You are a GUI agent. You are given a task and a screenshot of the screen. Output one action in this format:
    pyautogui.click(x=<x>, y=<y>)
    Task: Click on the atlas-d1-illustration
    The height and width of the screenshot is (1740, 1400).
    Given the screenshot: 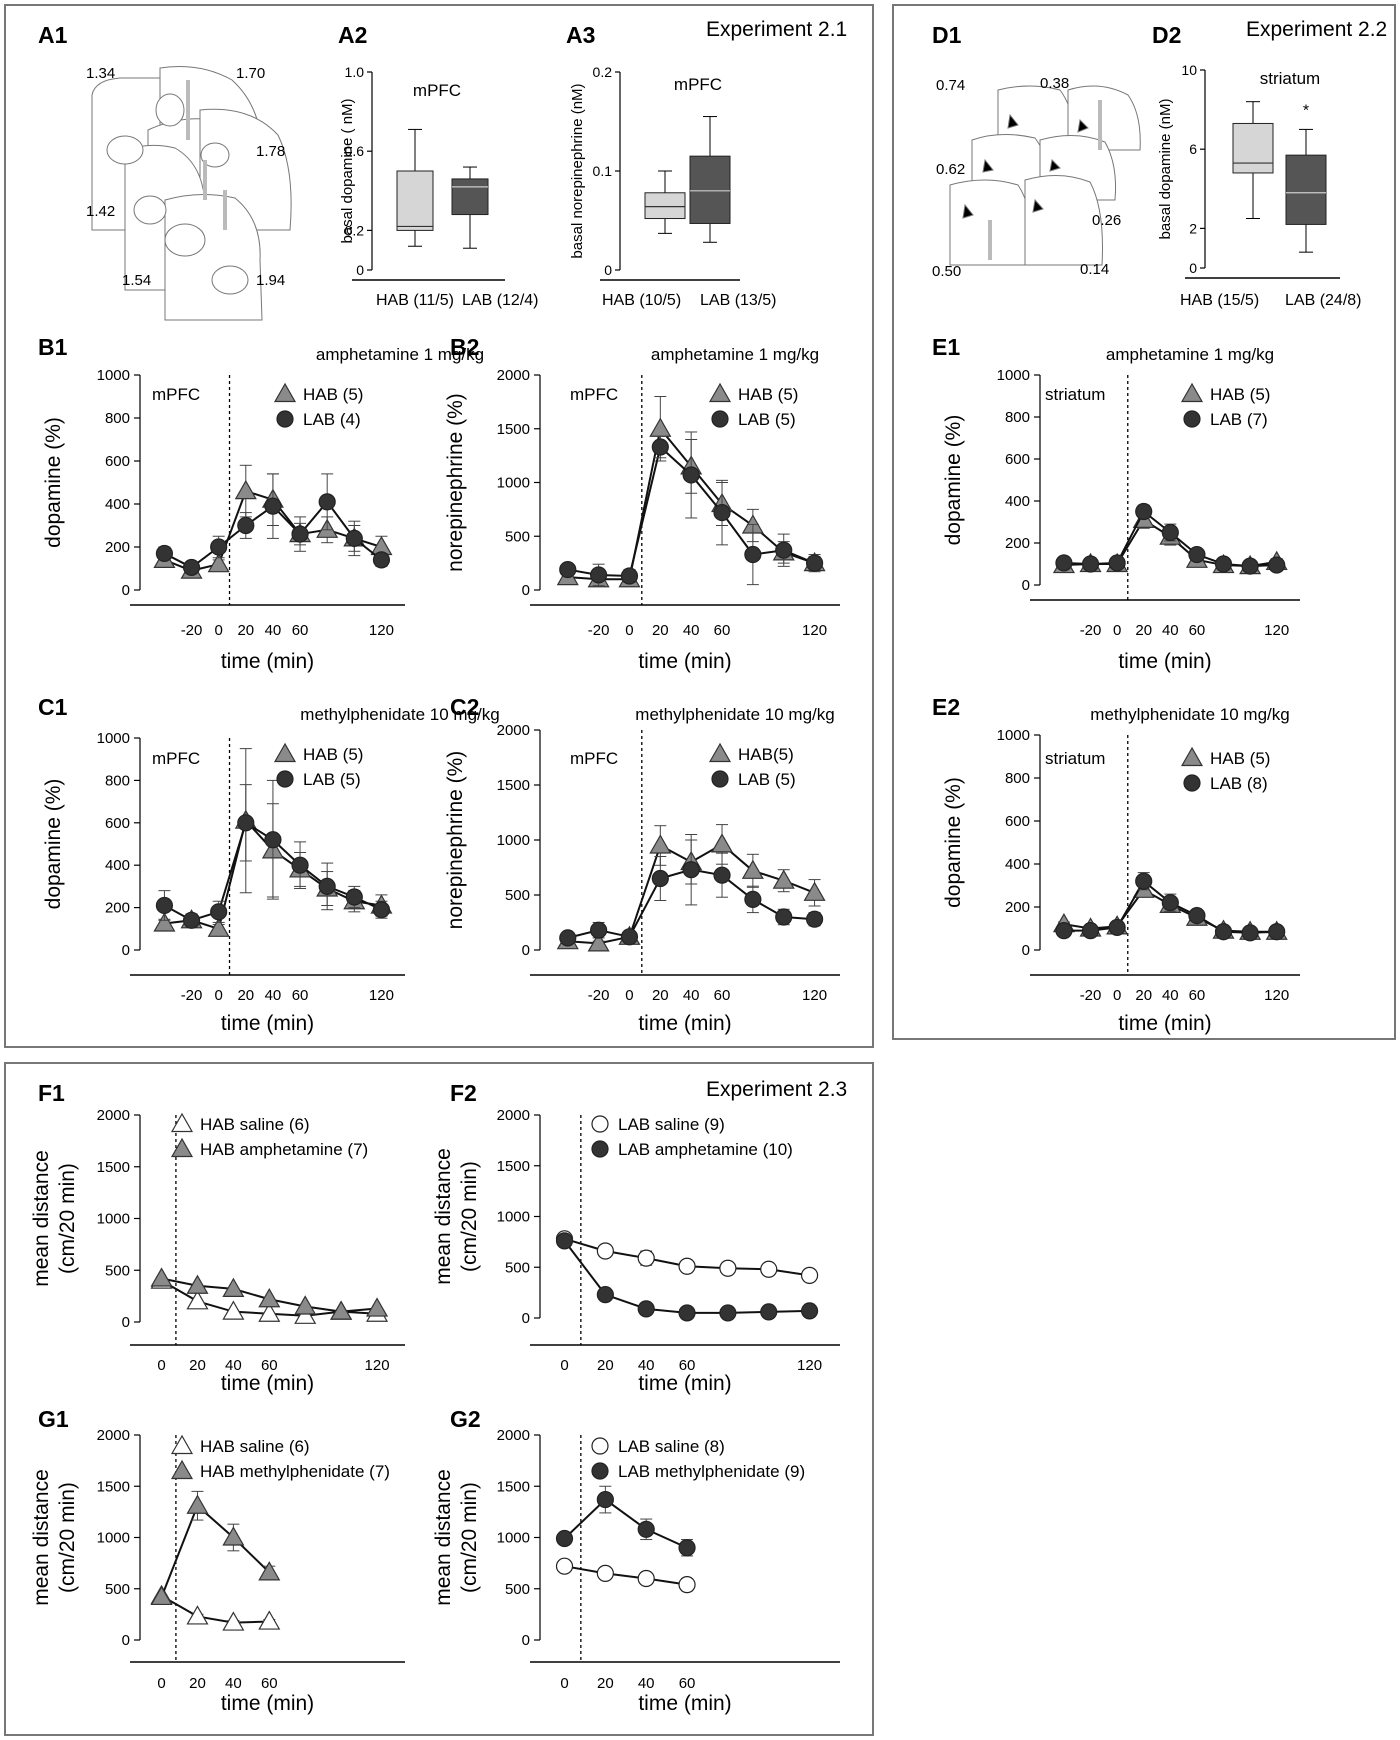 What is the action you would take?
    pyautogui.click(x=1045, y=175)
    